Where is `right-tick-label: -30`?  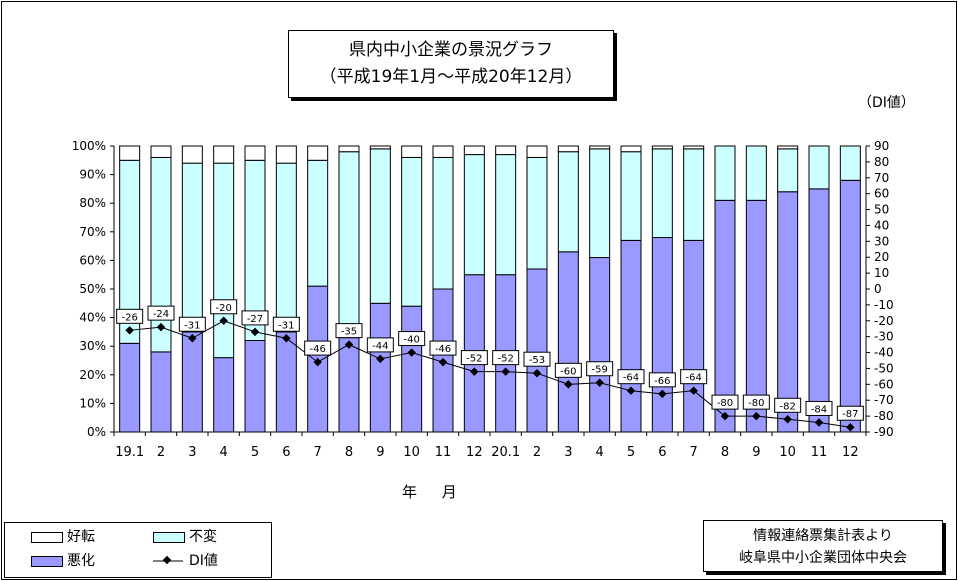
right-tick-label: -30 is located at coordinates (884, 337).